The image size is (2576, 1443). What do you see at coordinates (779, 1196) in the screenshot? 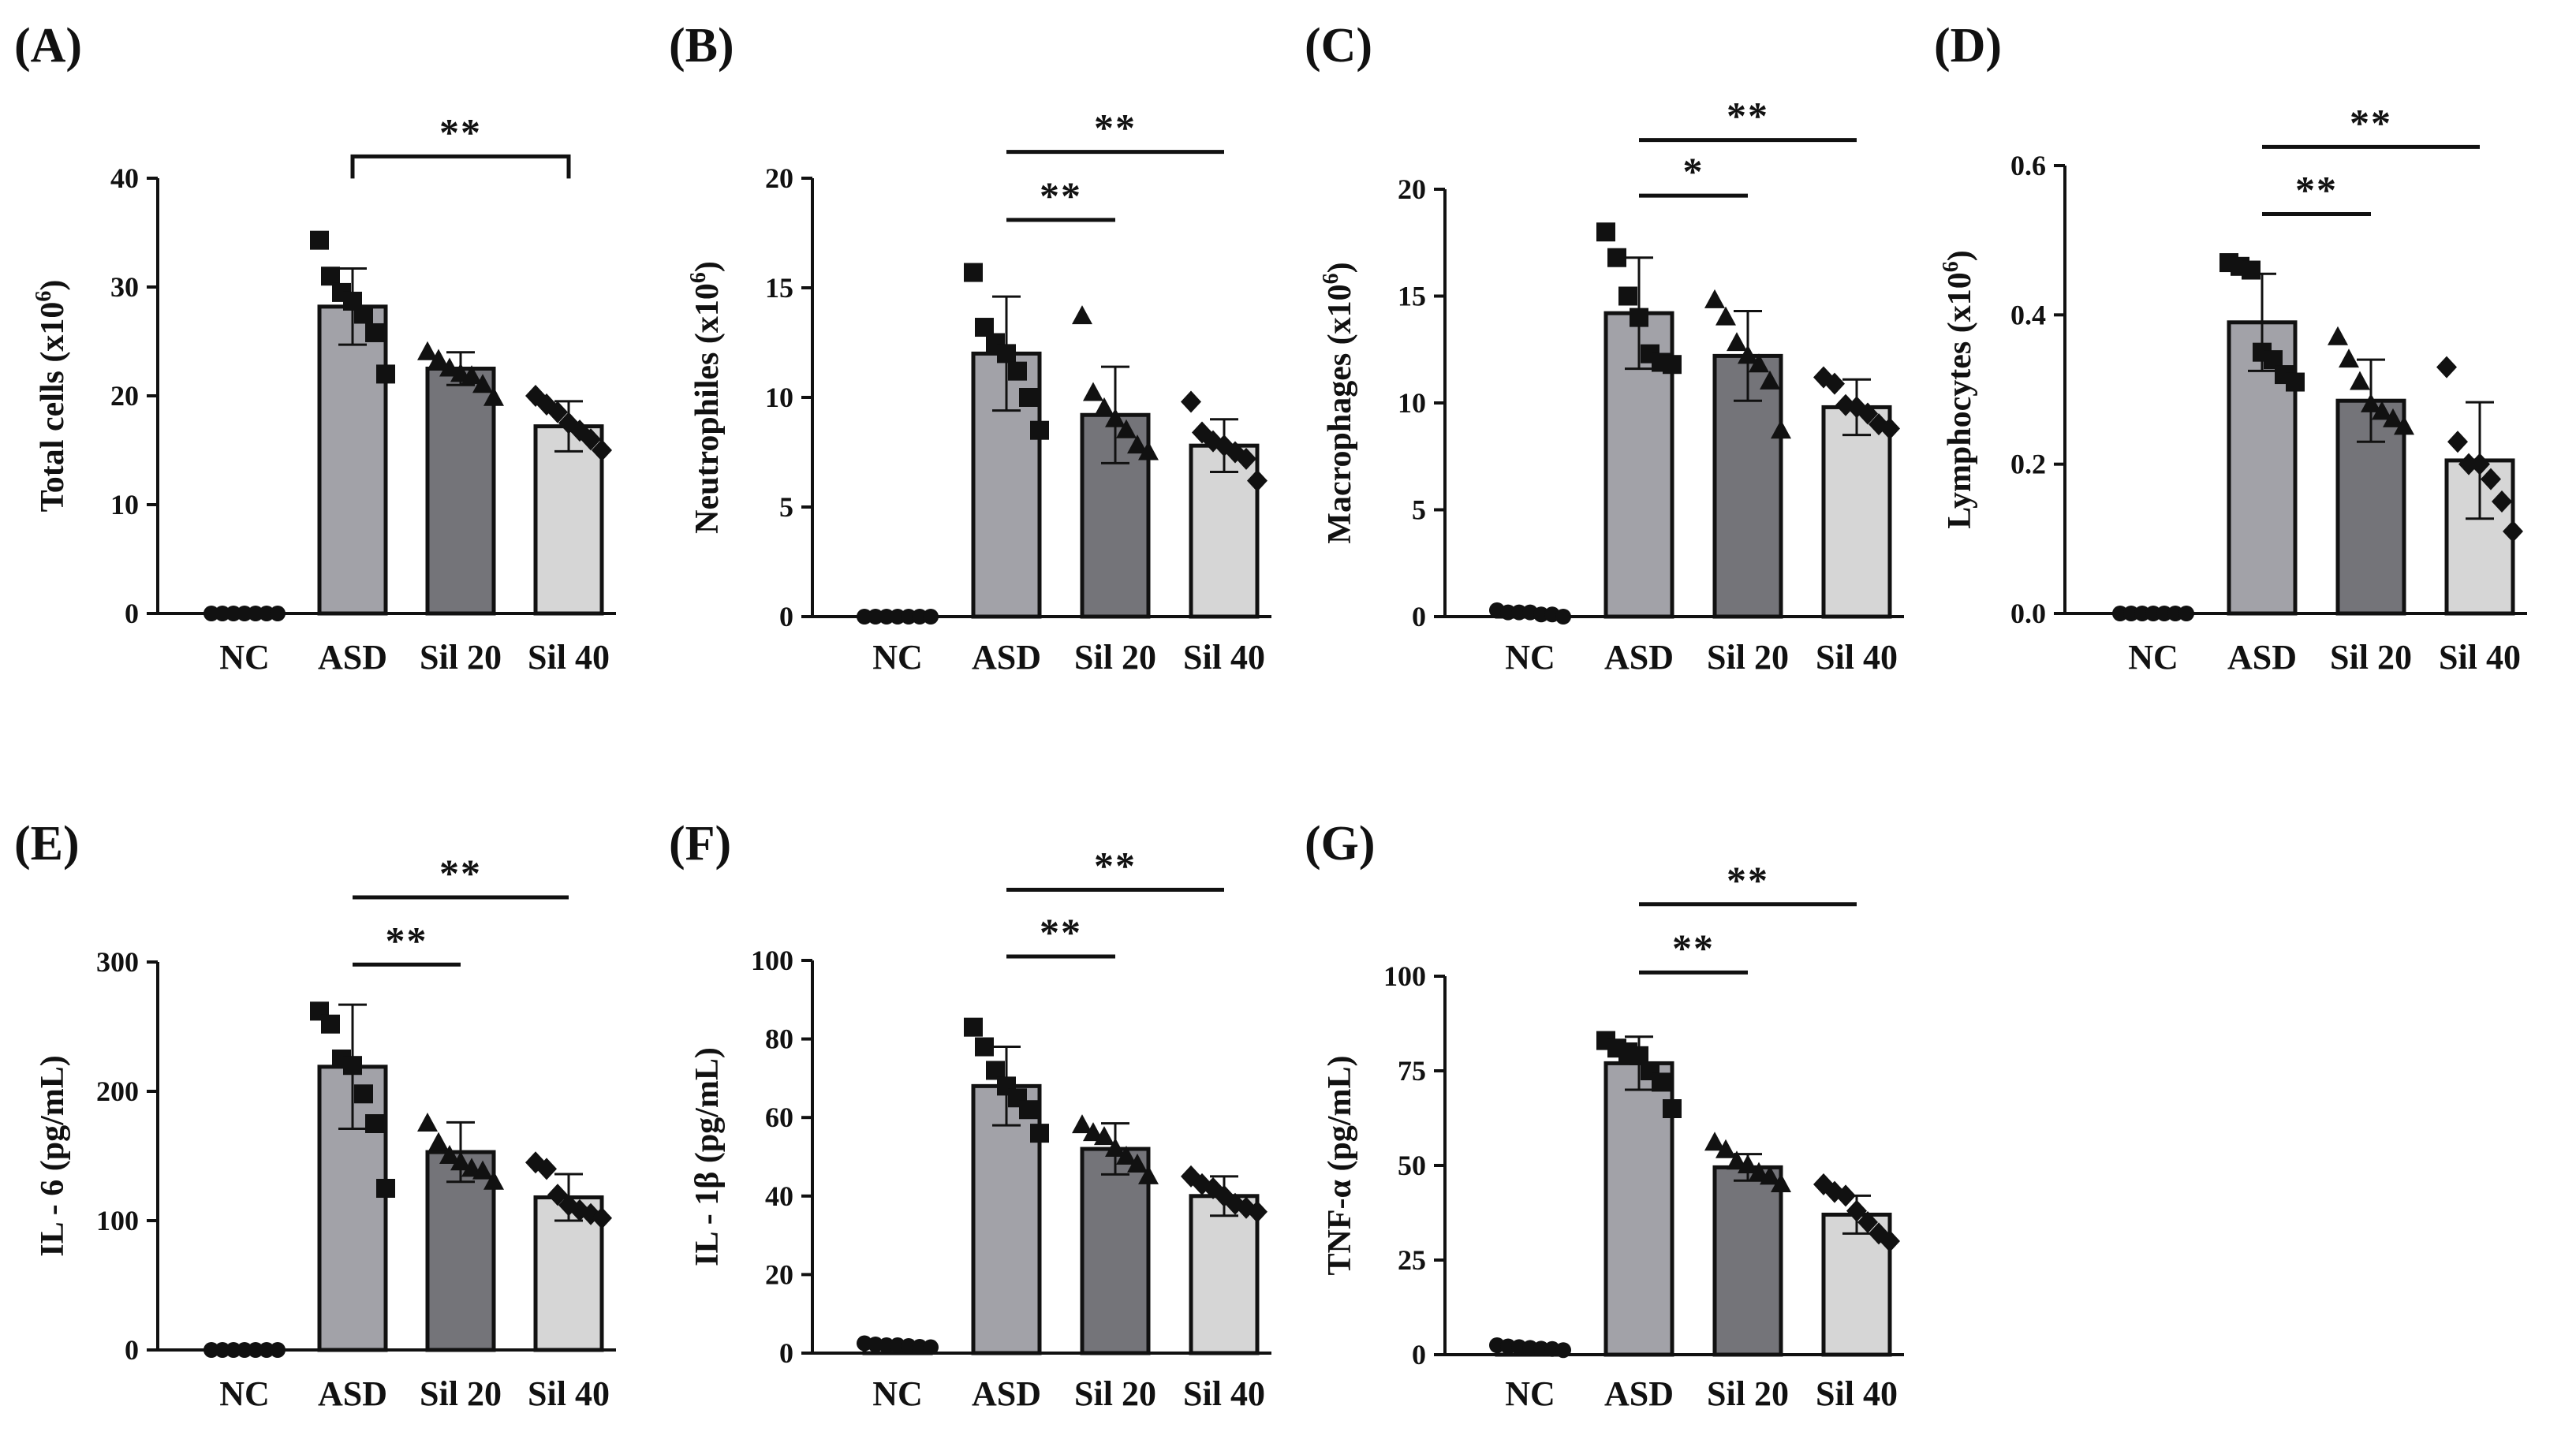
I see `y-tick-label: 40` at bounding box center [779, 1196].